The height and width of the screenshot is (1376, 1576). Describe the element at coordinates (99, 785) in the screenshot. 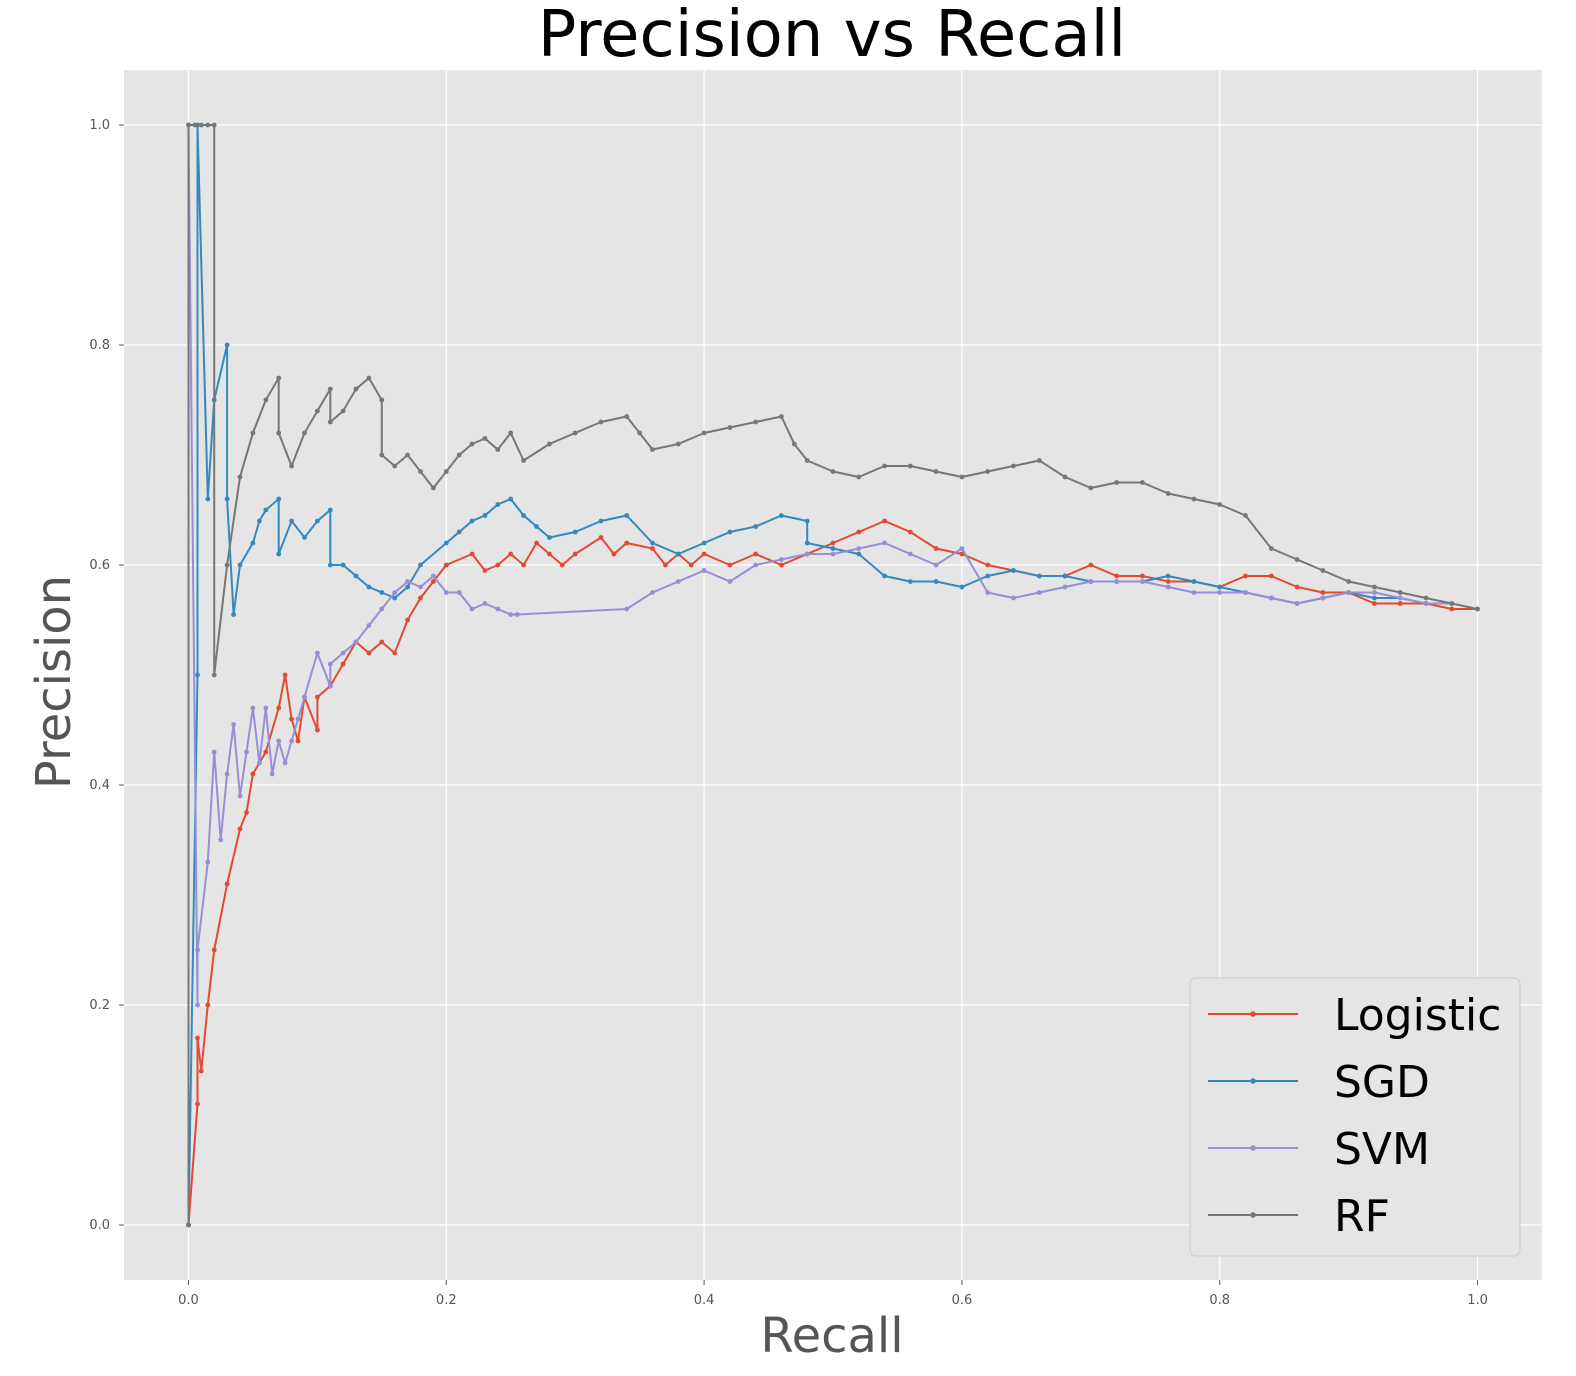

I see `y-tick-label: 0.4` at that location.